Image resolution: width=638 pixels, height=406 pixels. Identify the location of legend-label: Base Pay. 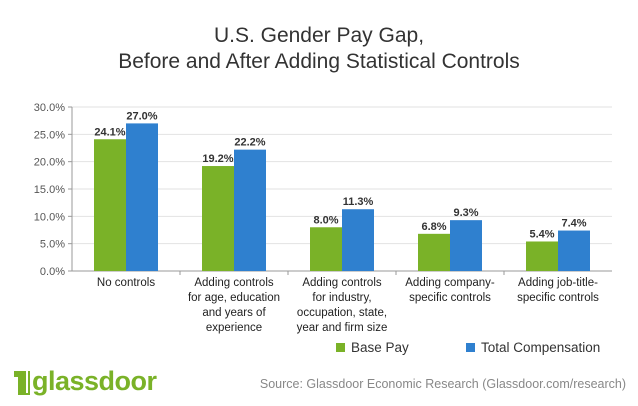
(380, 347).